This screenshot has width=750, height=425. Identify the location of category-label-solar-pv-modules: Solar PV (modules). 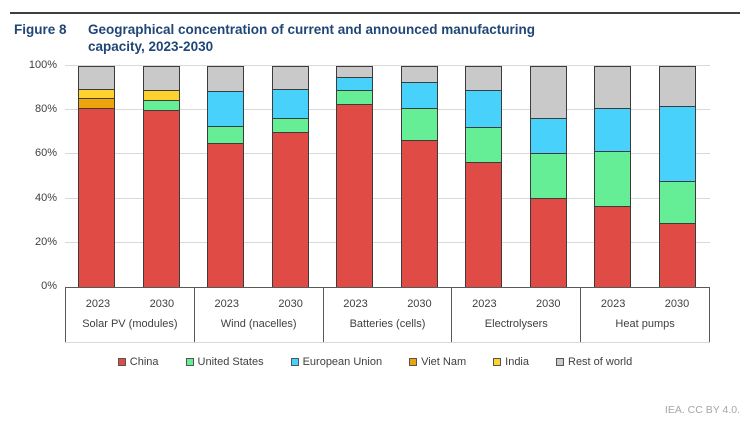
(130, 324).